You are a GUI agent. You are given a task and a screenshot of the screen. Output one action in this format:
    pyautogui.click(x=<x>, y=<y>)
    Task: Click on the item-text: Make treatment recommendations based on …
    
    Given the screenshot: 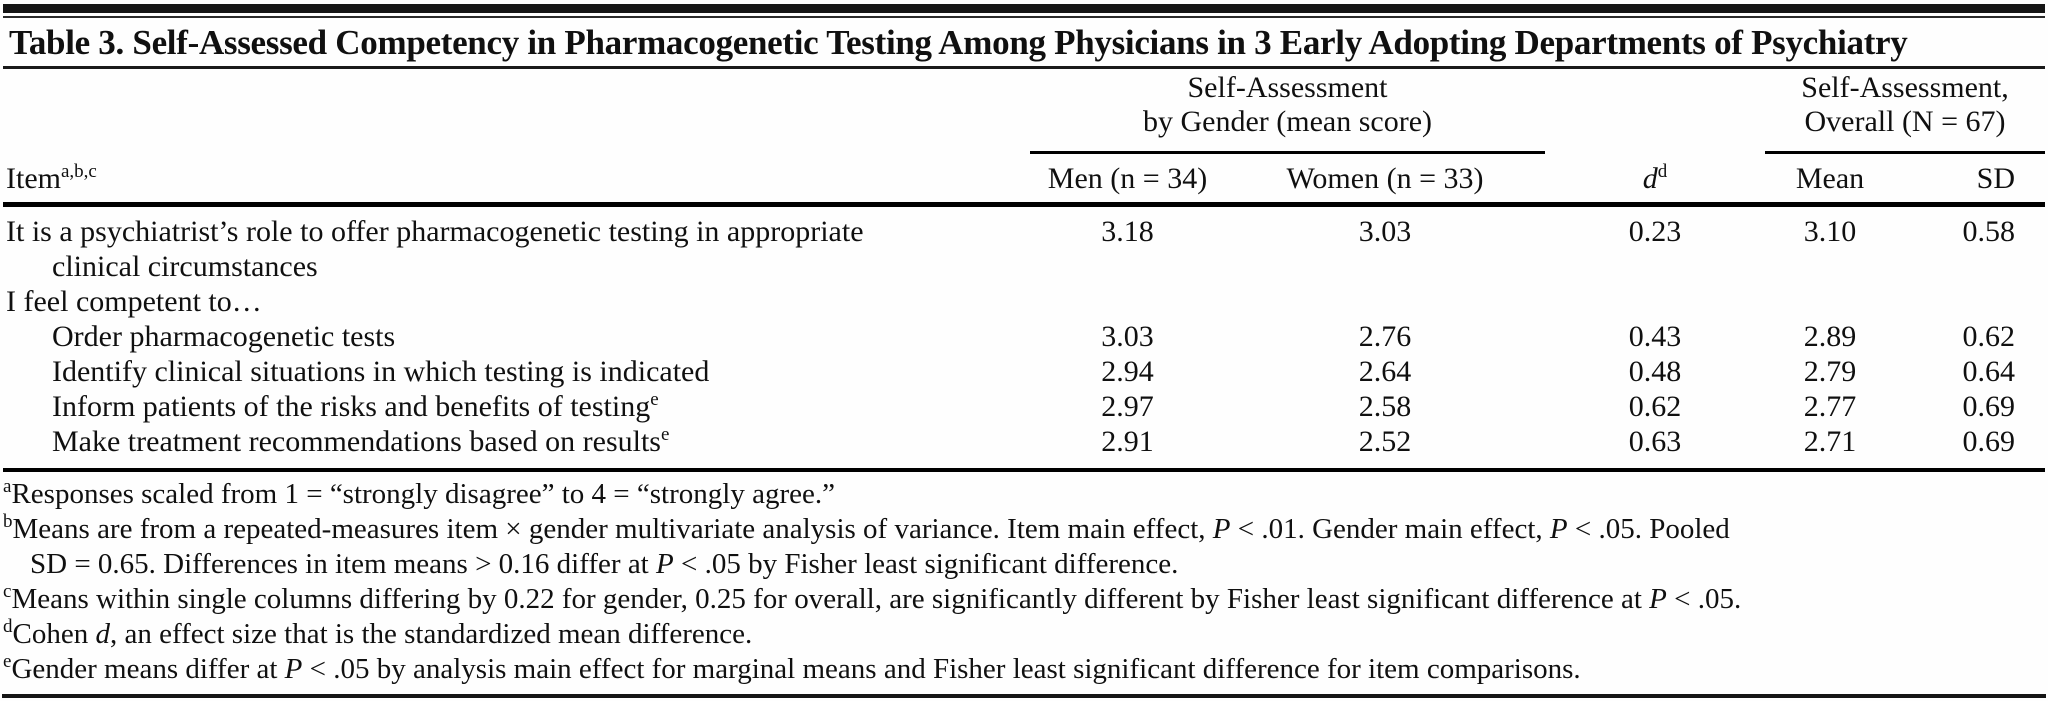 What is the action you would take?
    pyautogui.click(x=518, y=441)
    